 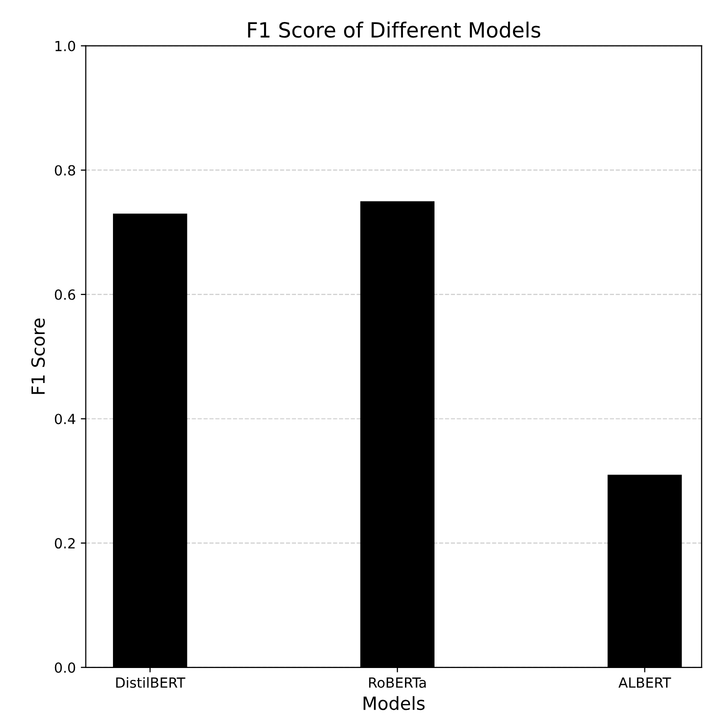 What do you see at coordinates (64, 543) in the screenshot?
I see `y-tick-label: 0.2` at bounding box center [64, 543].